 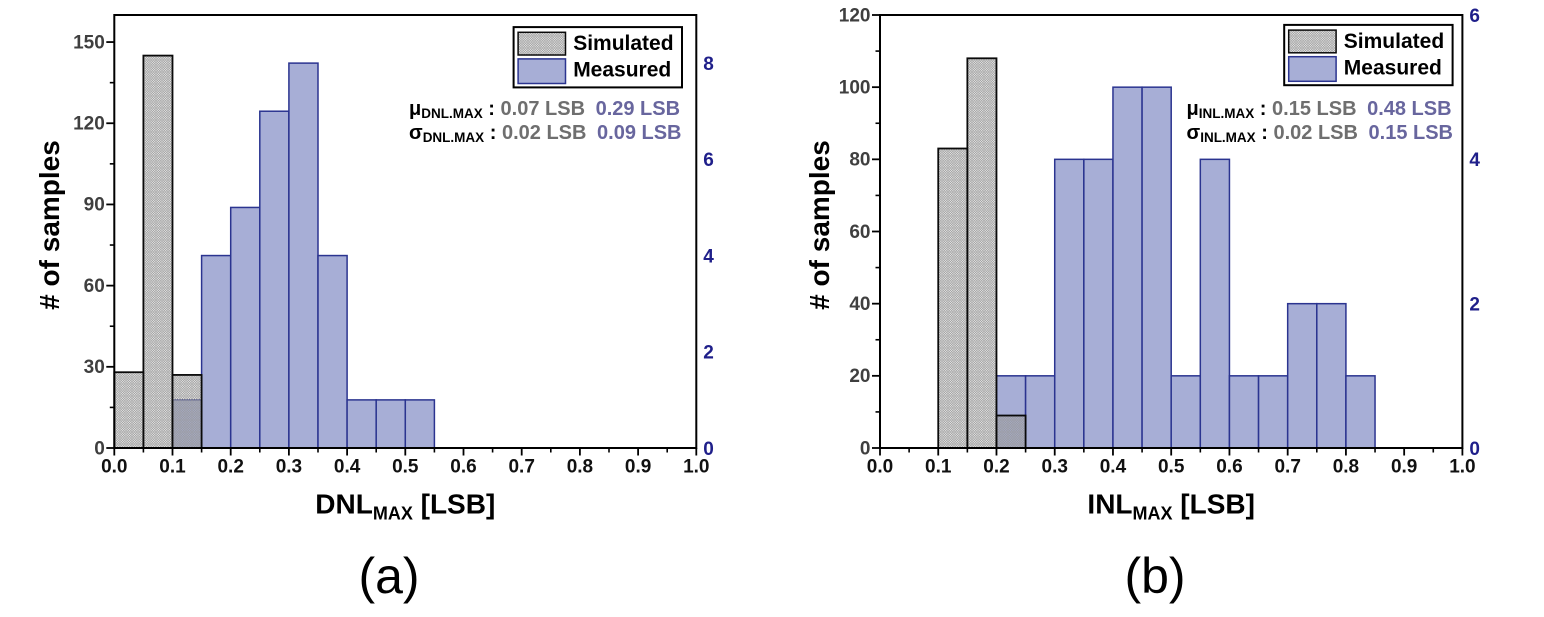 I want to click on svg-text: (b), so click(x=1154, y=576).